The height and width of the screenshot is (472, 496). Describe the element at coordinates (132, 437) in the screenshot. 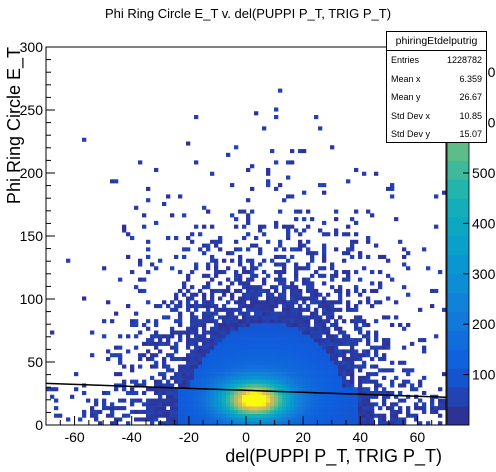

I see `x-tick-label: -40` at that location.